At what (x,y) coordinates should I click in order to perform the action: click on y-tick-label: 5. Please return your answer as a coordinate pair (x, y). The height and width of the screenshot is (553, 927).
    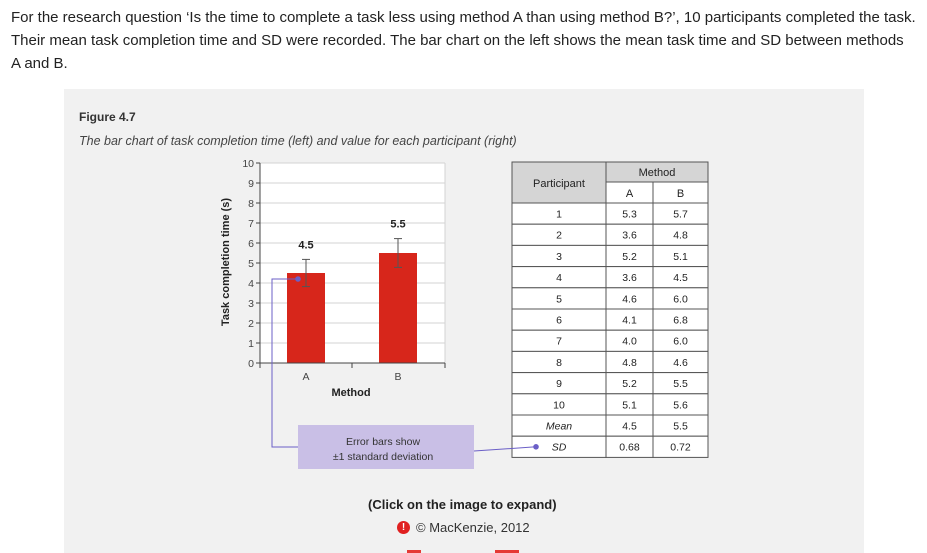
    Looking at the image, I should click on (251, 264).